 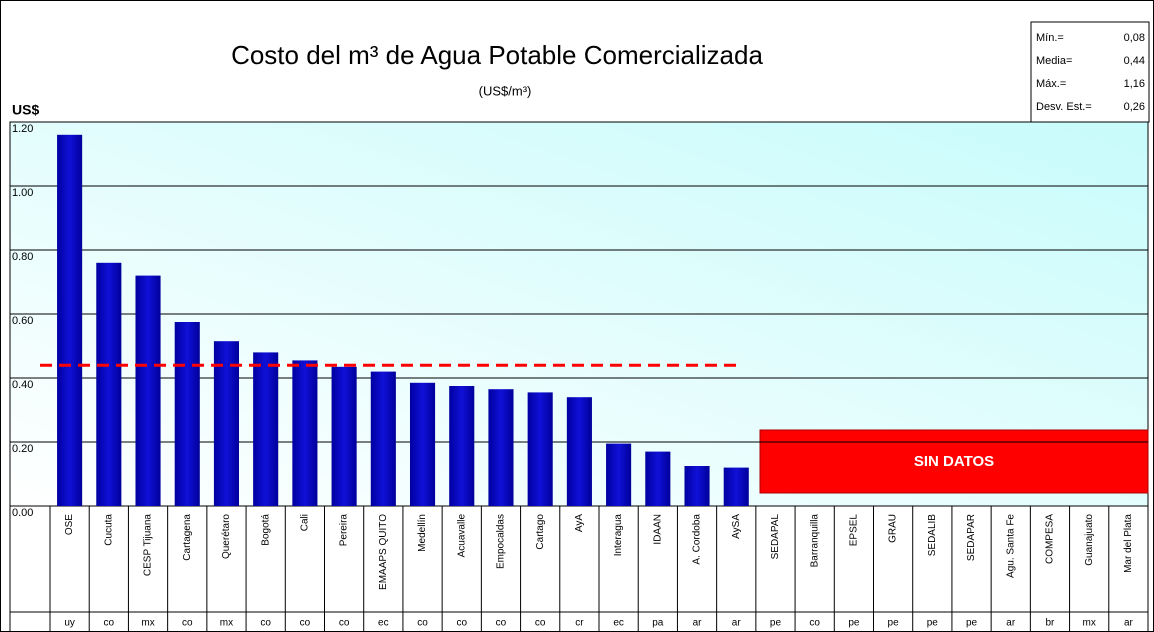 What do you see at coordinates (344, 530) in the screenshot?
I see `x-tick-label: Pereira` at bounding box center [344, 530].